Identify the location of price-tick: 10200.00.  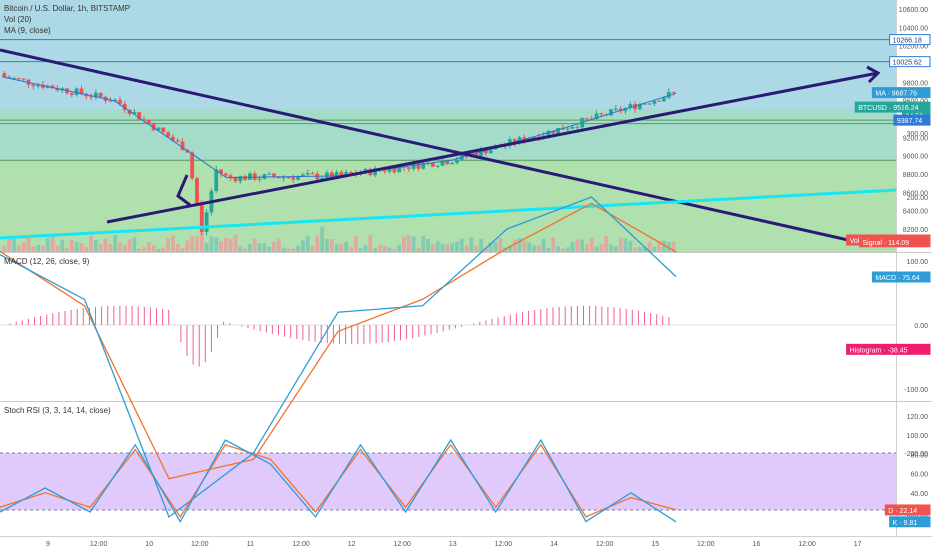
(913, 47).